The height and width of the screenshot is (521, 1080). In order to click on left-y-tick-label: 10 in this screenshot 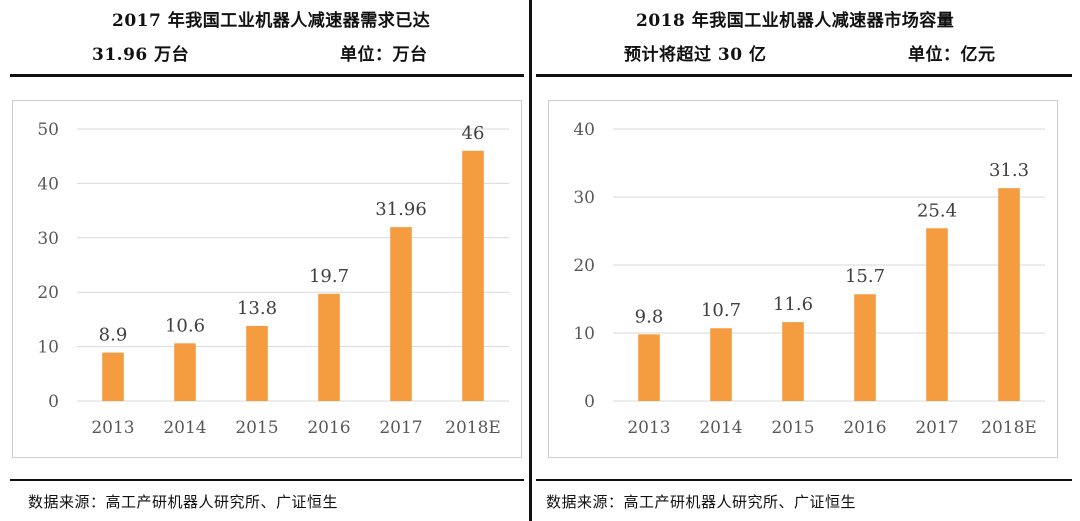, I will do `click(48, 348)`.